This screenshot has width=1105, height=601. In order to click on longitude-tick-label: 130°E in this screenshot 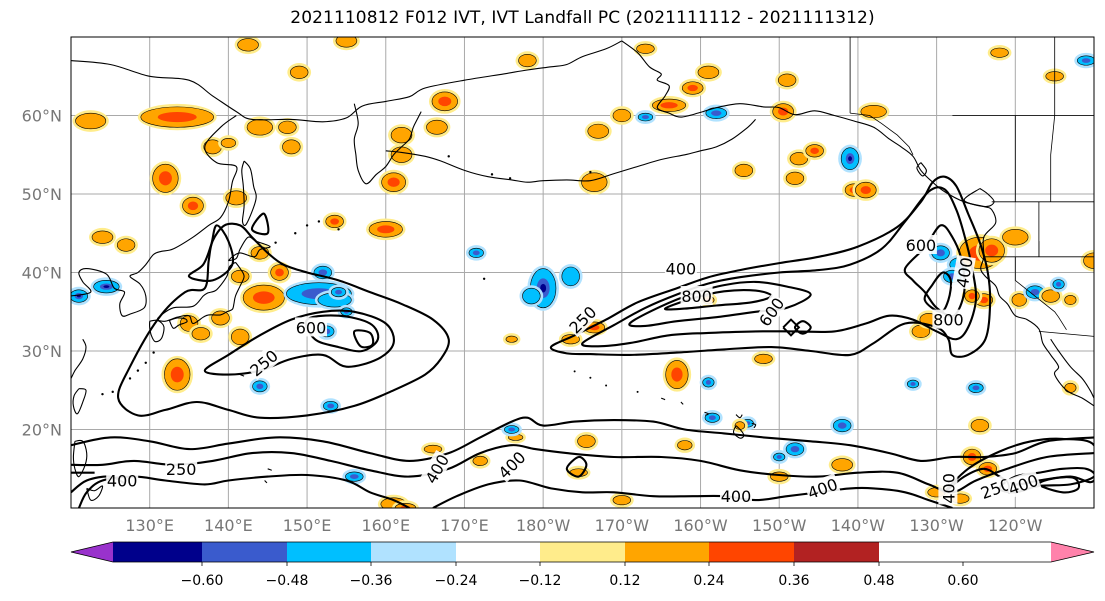, I will do `click(149, 525)`.